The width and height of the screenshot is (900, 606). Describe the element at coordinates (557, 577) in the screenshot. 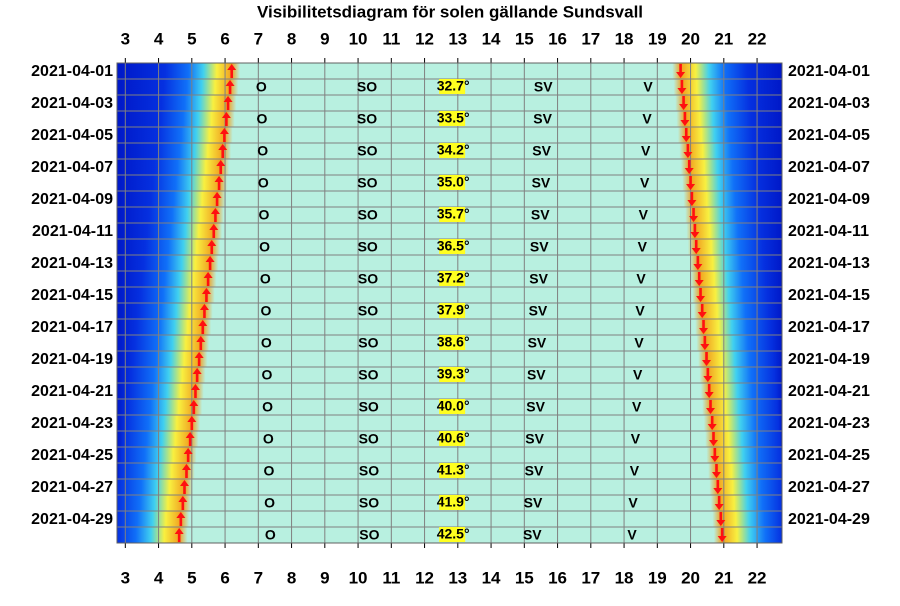

I see `x-tick-label: 16` at that location.